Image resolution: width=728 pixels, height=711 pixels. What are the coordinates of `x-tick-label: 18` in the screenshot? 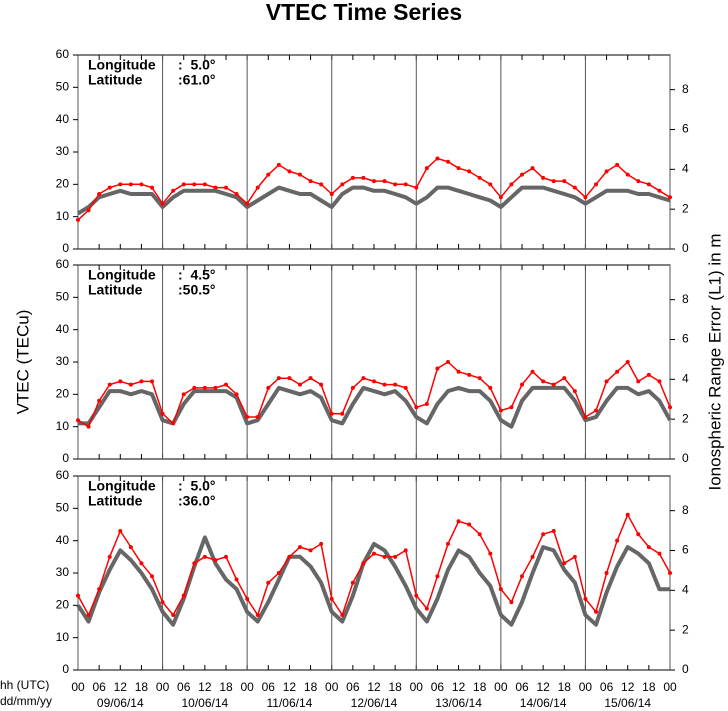 It's located at (142, 687).